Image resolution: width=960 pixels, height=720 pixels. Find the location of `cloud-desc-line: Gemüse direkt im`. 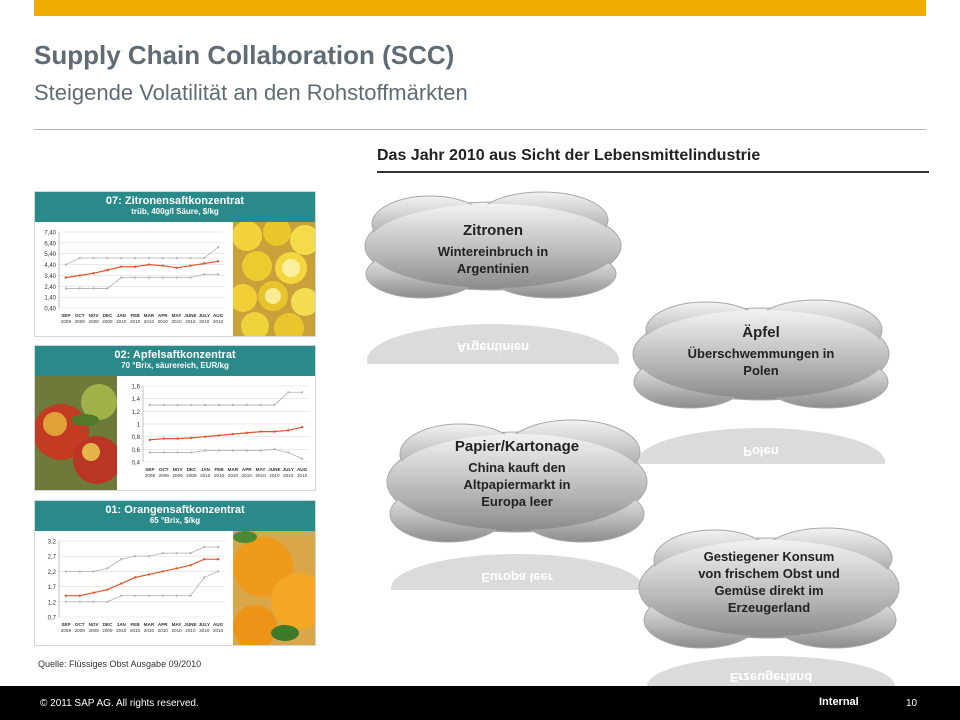

cloud-desc-line: Gemüse direkt im is located at coordinates (769, 590).